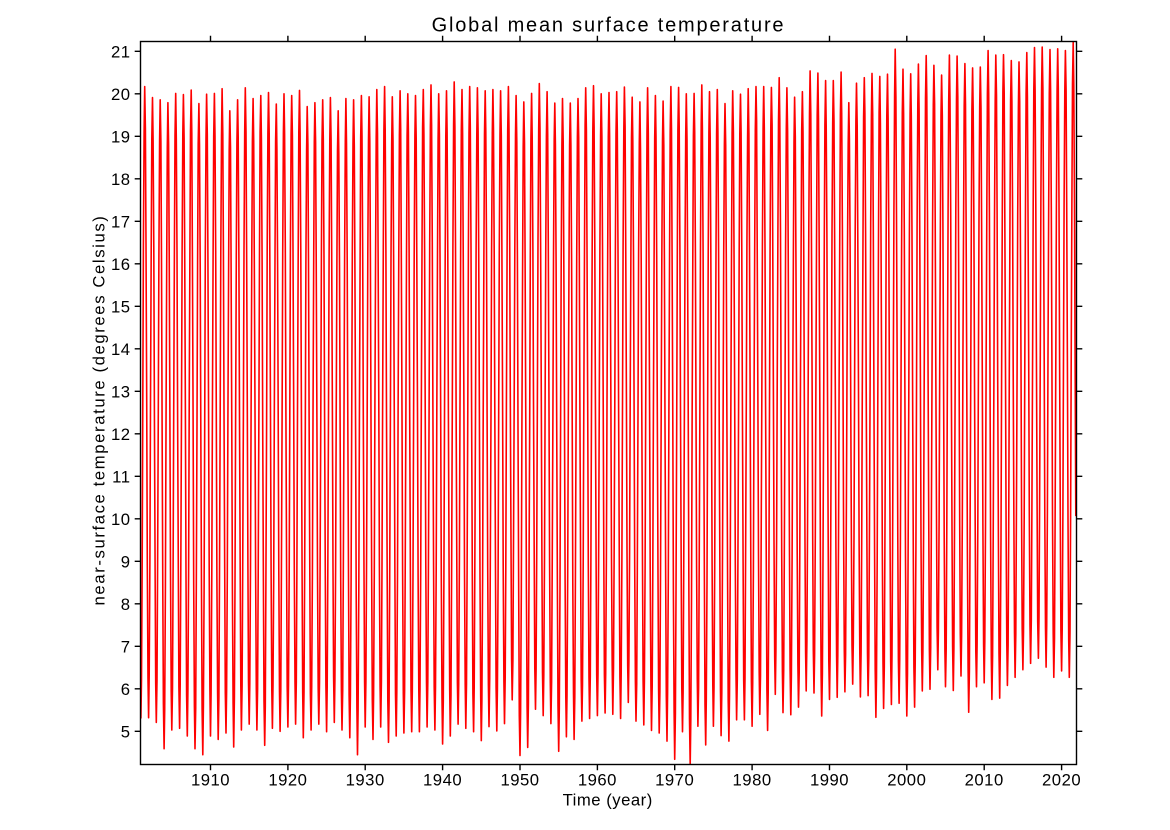 This screenshot has width=1170, height=830. Describe the element at coordinates (121, 179) in the screenshot. I see `svg-text: 18` at that location.